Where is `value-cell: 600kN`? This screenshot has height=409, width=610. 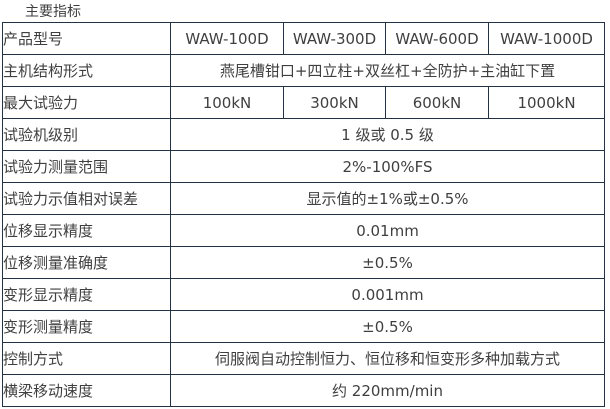 value-cell: 600kN is located at coordinates (437, 102).